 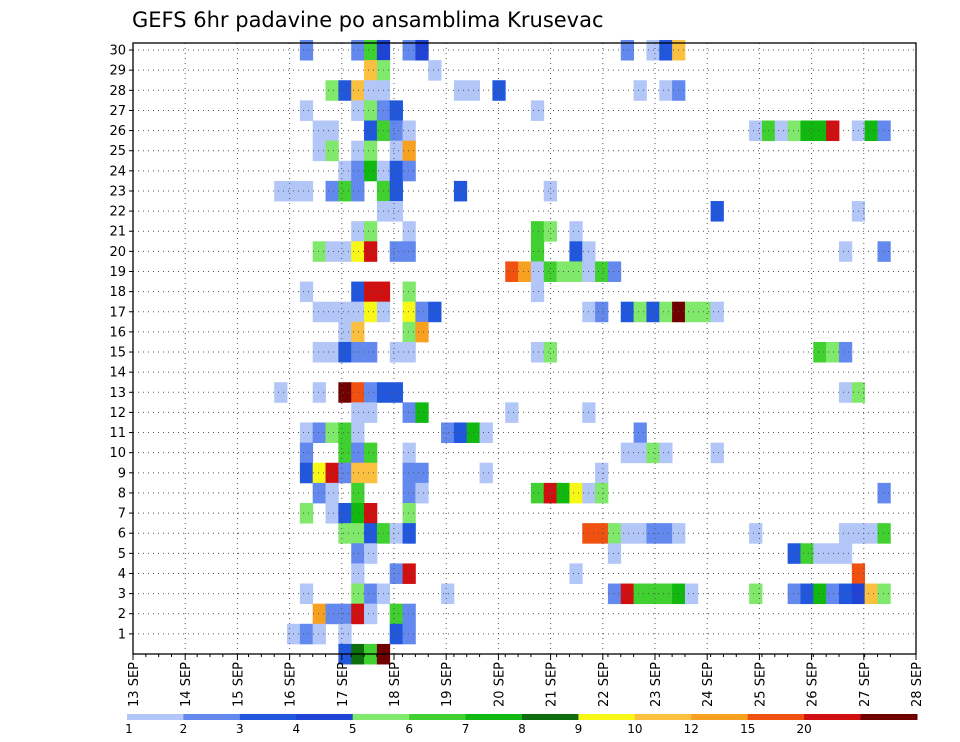 I want to click on y-tick-label: 22, so click(x=117, y=212).